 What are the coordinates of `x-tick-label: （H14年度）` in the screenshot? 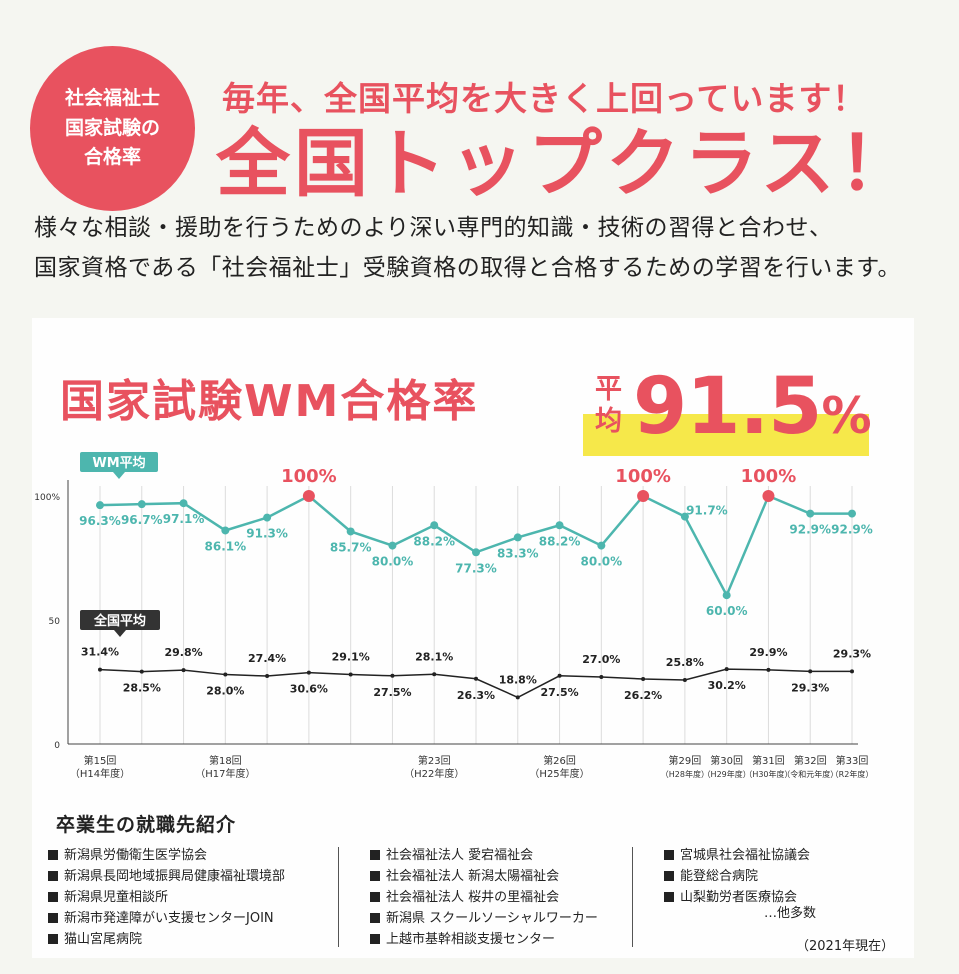 It's located at (100, 773).